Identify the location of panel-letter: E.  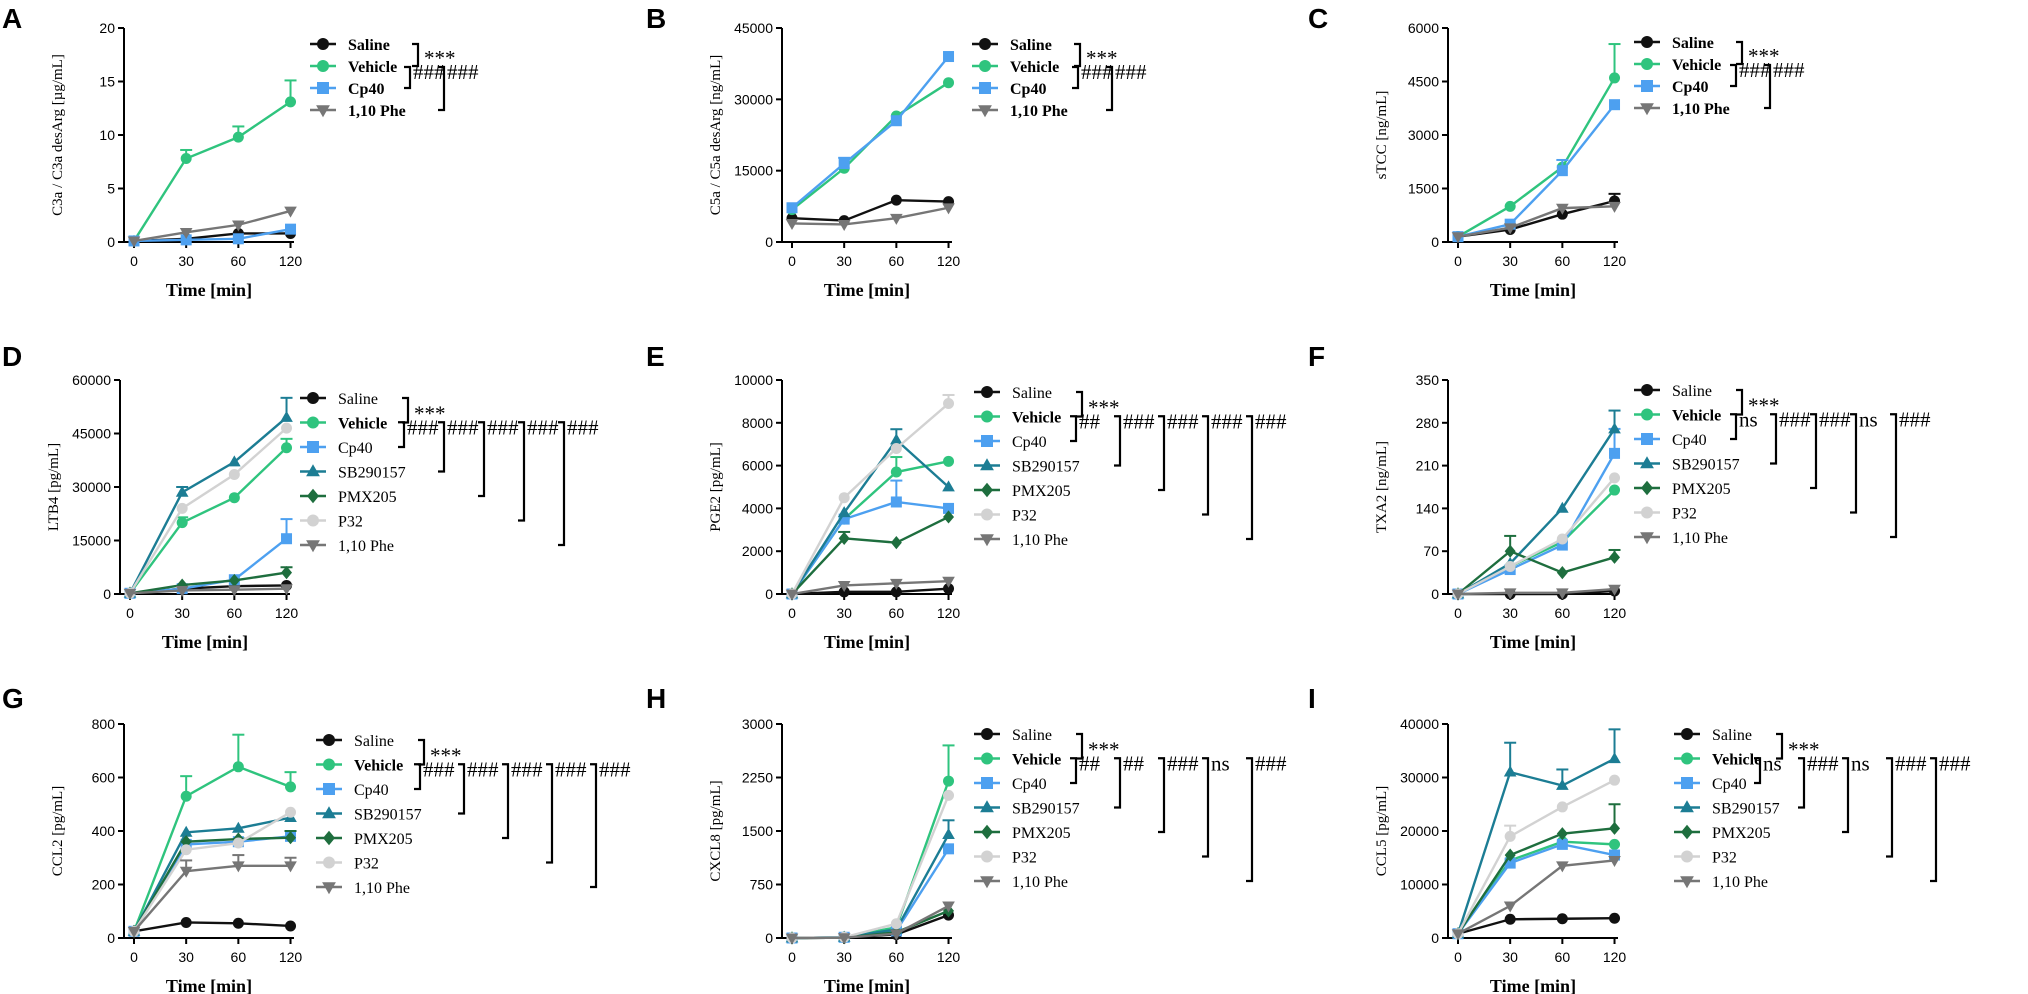
(655, 356).